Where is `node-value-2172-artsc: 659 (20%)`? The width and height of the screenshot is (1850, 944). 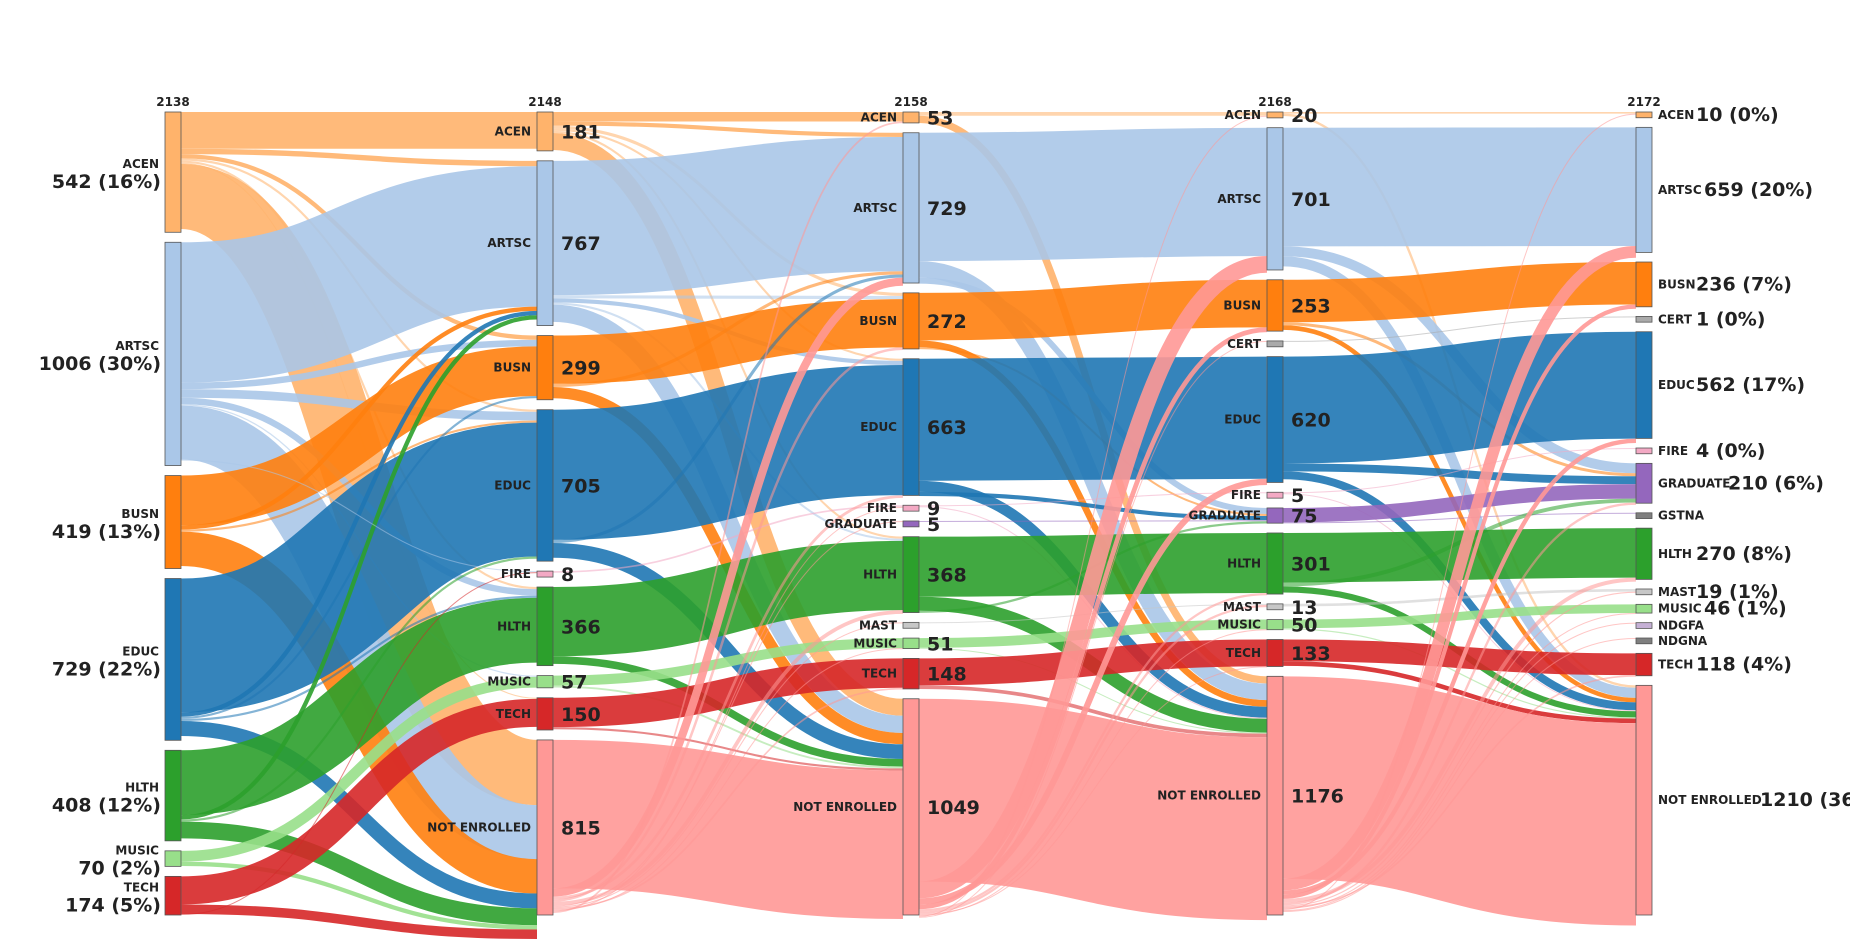 node-value-2172-artsc: 659 (20%) is located at coordinates (1758, 190).